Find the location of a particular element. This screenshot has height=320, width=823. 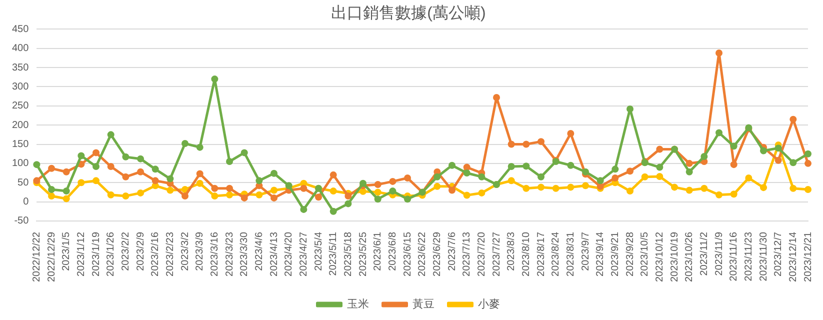

x-tick-label: 2023/2/9 is located at coordinates (140, 251).